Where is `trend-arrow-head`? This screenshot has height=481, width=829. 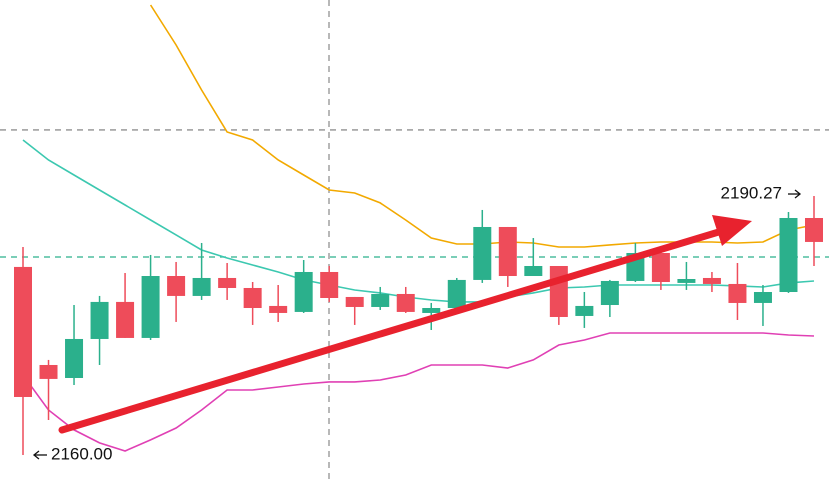 trend-arrow-head is located at coordinates (732, 230).